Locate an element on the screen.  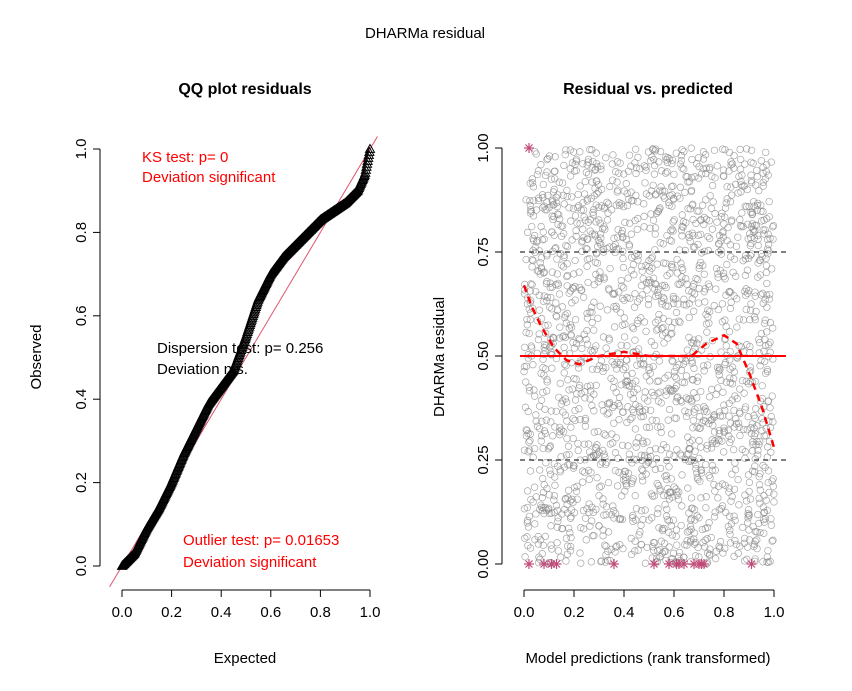
qq-x-tick-label: 0.8 is located at coordinates (320, 612).